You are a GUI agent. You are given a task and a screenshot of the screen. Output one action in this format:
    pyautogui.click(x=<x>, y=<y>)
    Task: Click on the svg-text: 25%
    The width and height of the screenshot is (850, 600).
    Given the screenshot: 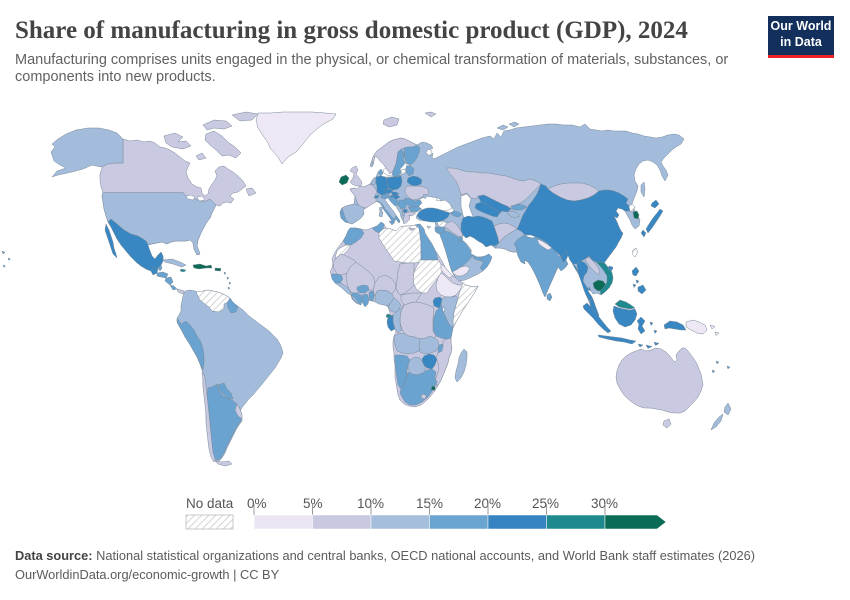 What is the action you would take?
    pyautogui.click(x=545, y=503)
    